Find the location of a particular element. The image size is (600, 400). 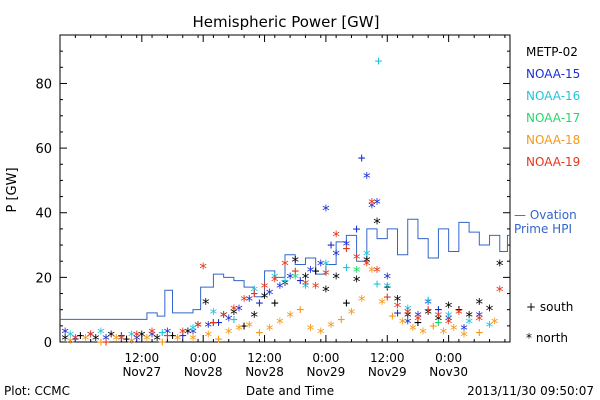

marker-north-legend: * north is located at coordinates (547, 338).